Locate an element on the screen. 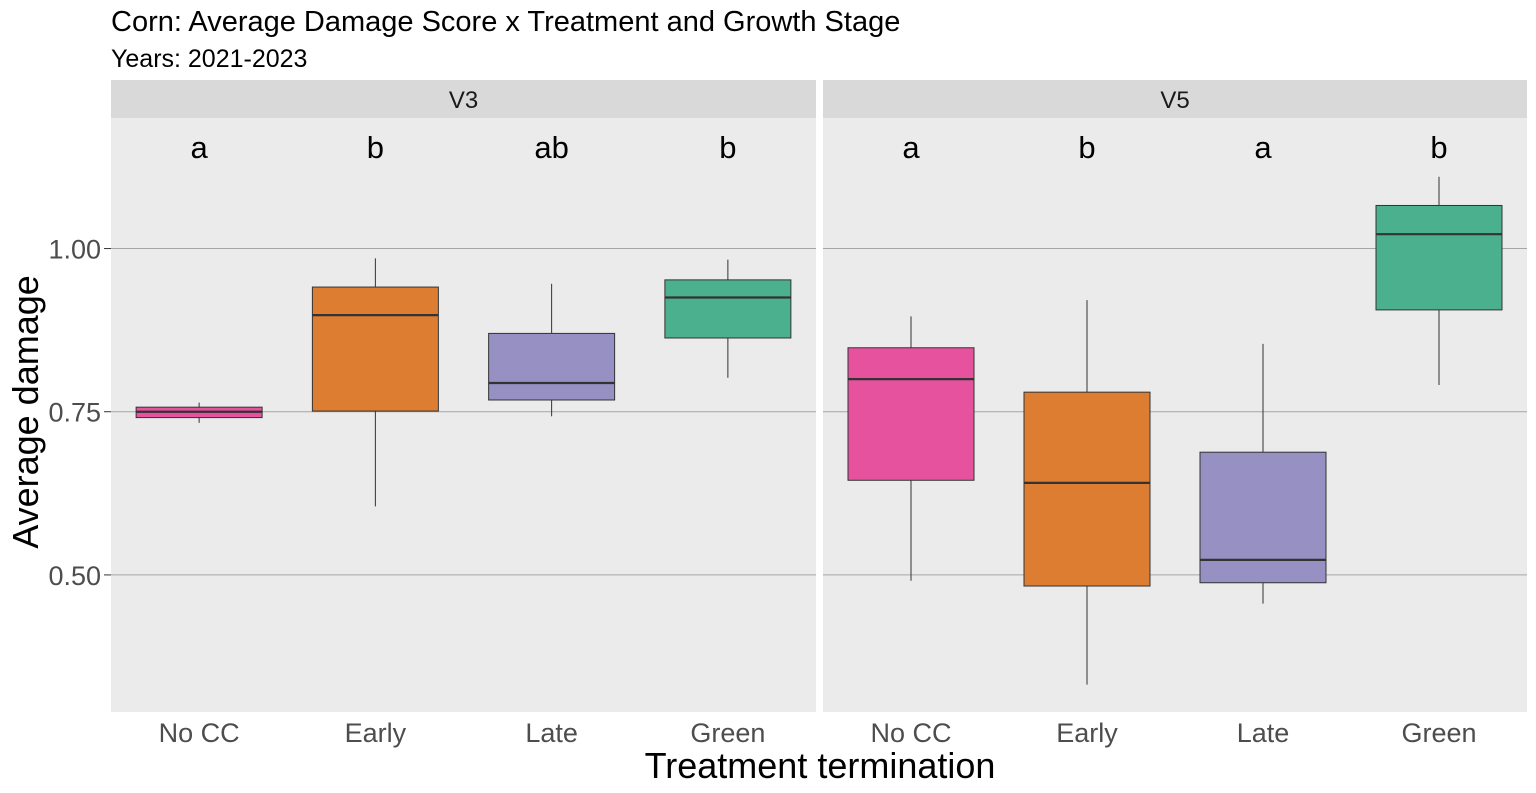 The width and height of the screenshot is (1536, 793). strip-label: V5 is located at coordinates (1174, 100).